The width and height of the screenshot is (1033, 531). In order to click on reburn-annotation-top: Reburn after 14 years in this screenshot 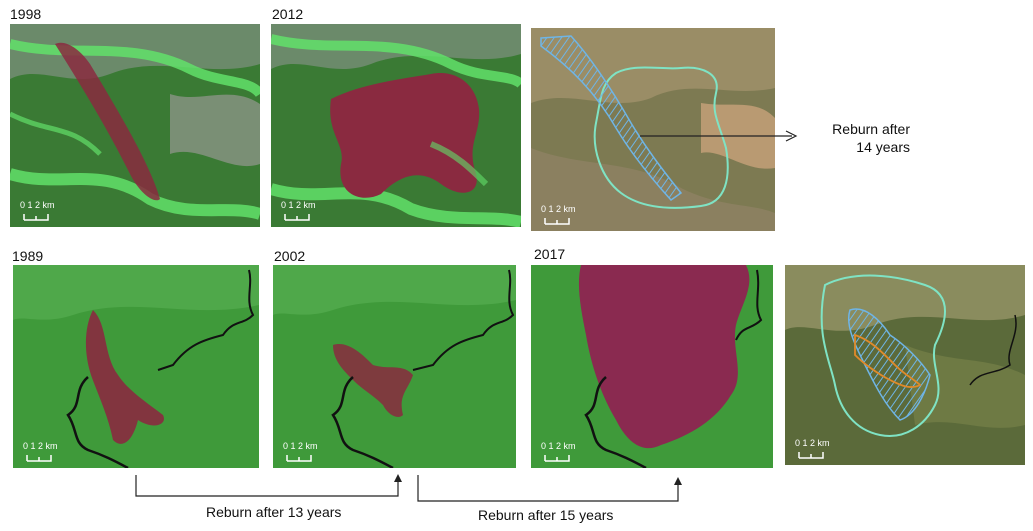, I will do `click(865, 138)`.